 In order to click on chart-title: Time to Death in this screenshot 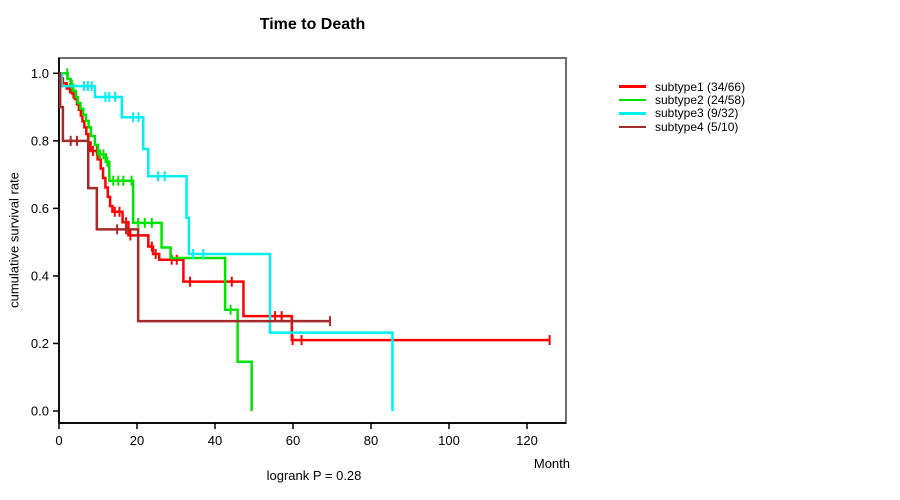, I will do `click(312, 24)`.